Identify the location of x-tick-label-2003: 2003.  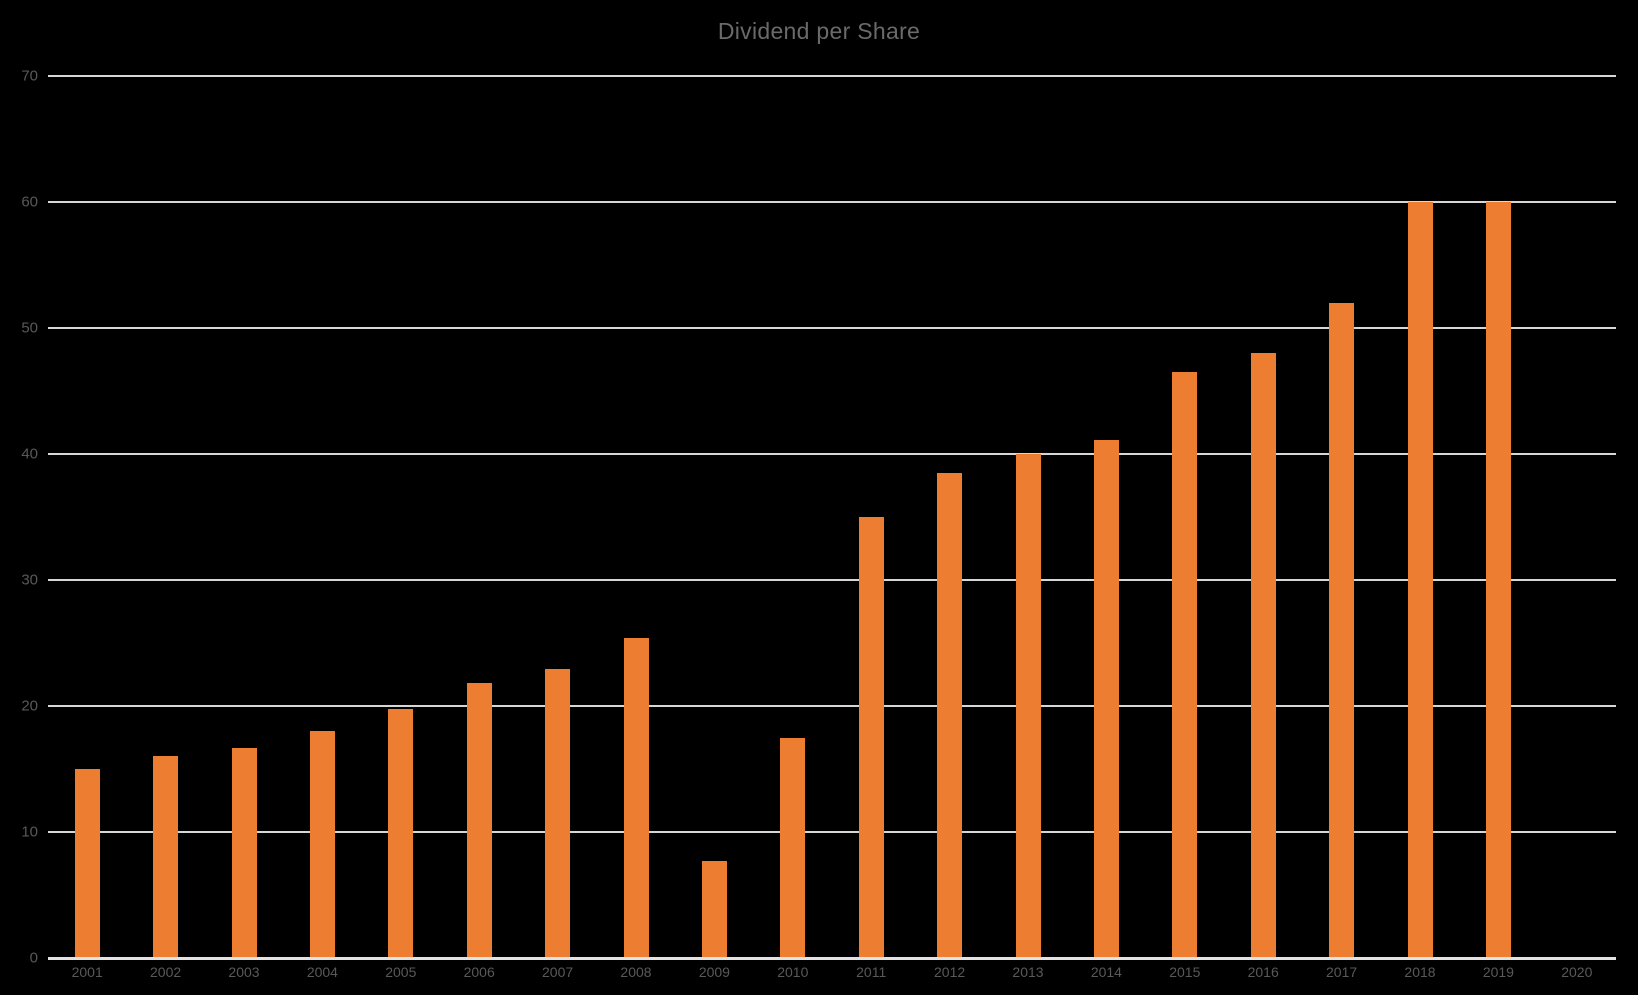
(244, 972).